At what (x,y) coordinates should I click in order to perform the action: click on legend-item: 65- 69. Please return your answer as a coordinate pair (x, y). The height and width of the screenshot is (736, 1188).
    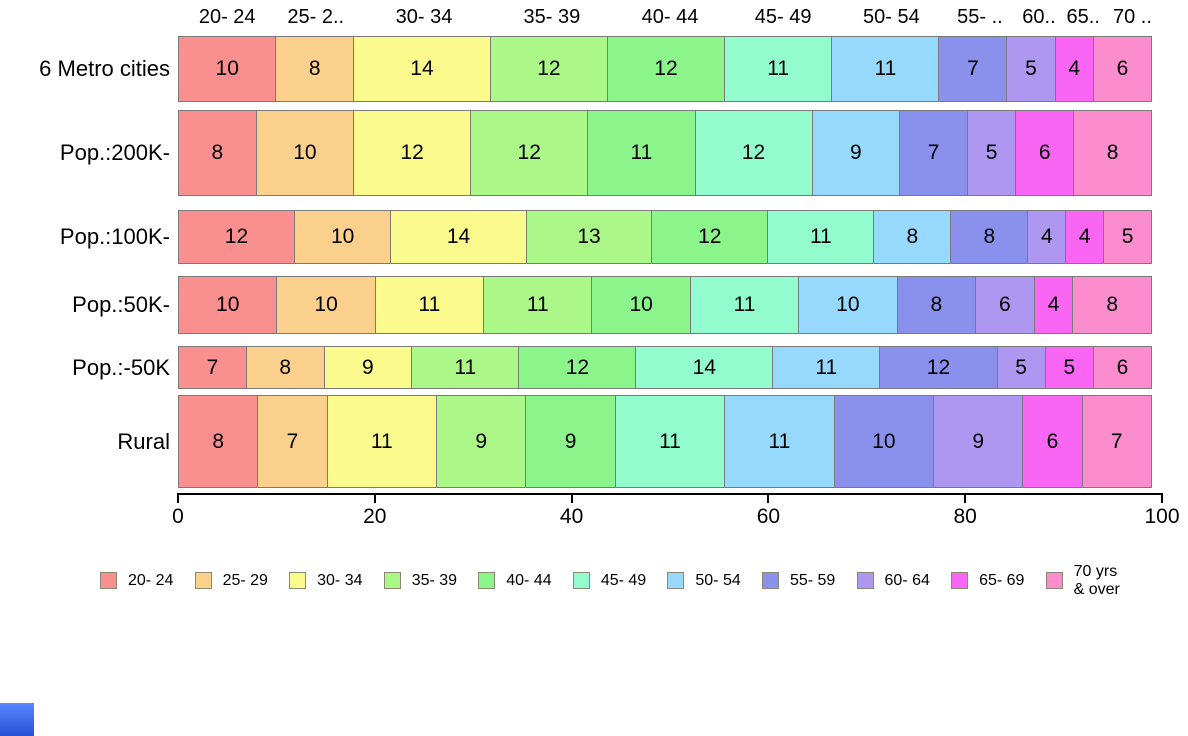
    Looking at the image, I should click on (987, 581).